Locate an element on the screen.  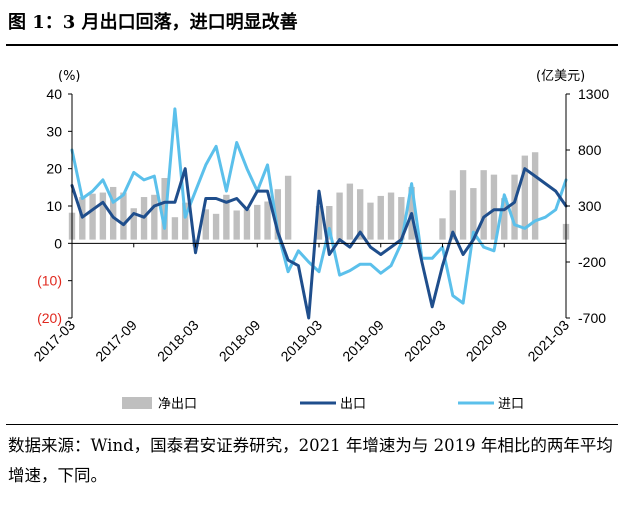
left-axis-unit: (%) is located at coordinates (69, 76).